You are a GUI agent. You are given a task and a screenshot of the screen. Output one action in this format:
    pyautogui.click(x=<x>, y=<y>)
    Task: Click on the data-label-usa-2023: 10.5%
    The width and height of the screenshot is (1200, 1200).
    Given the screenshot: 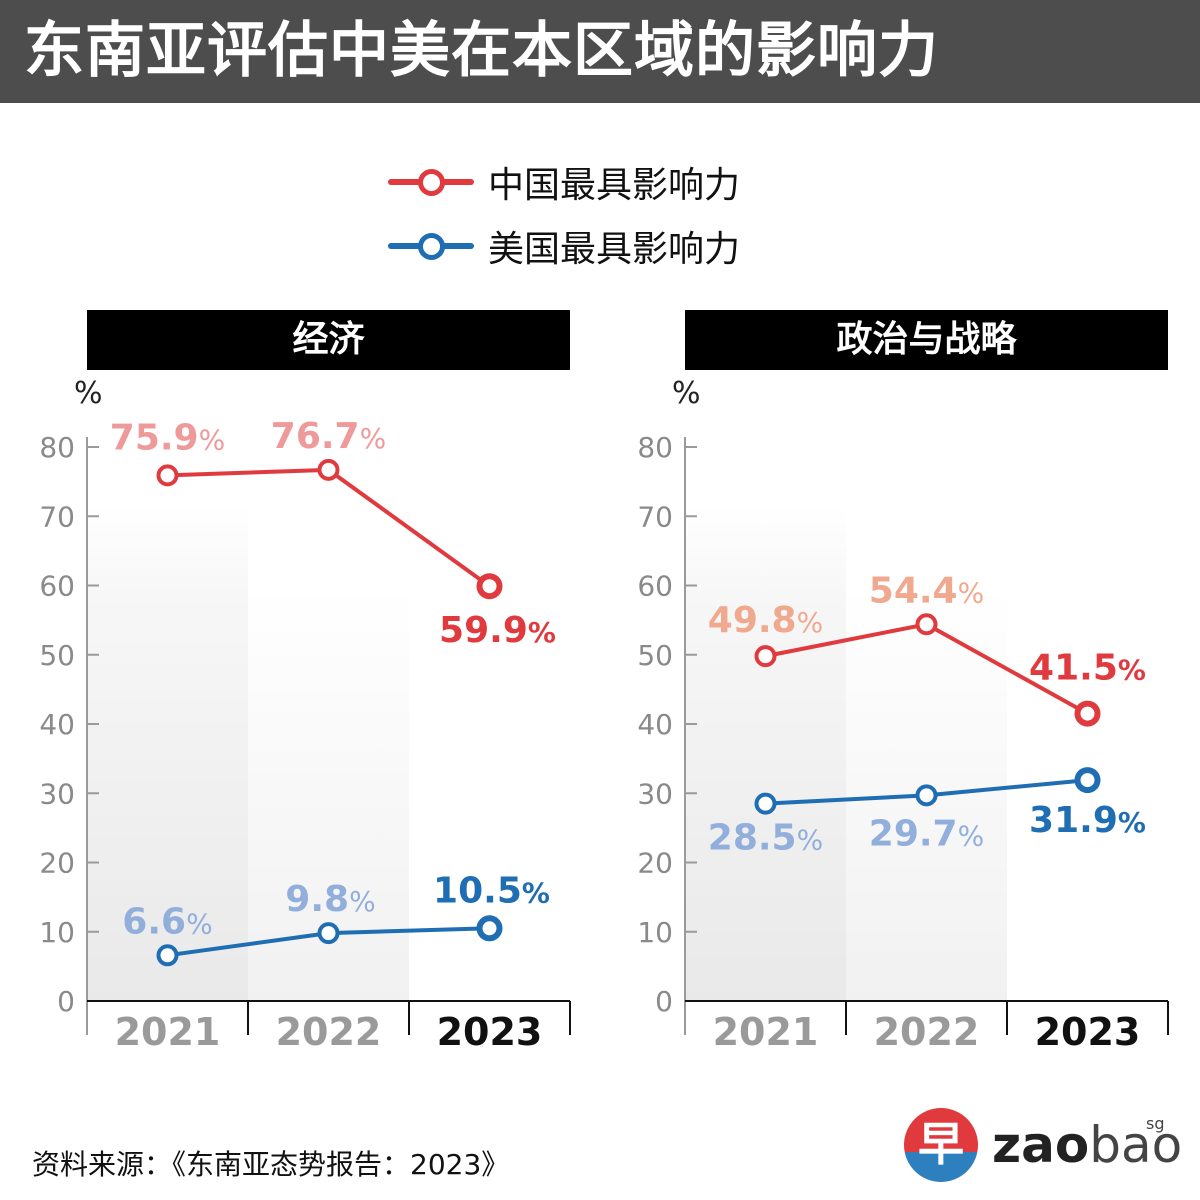 What is the action you would take?
    pyautogui.click(x=491, y=890)
    